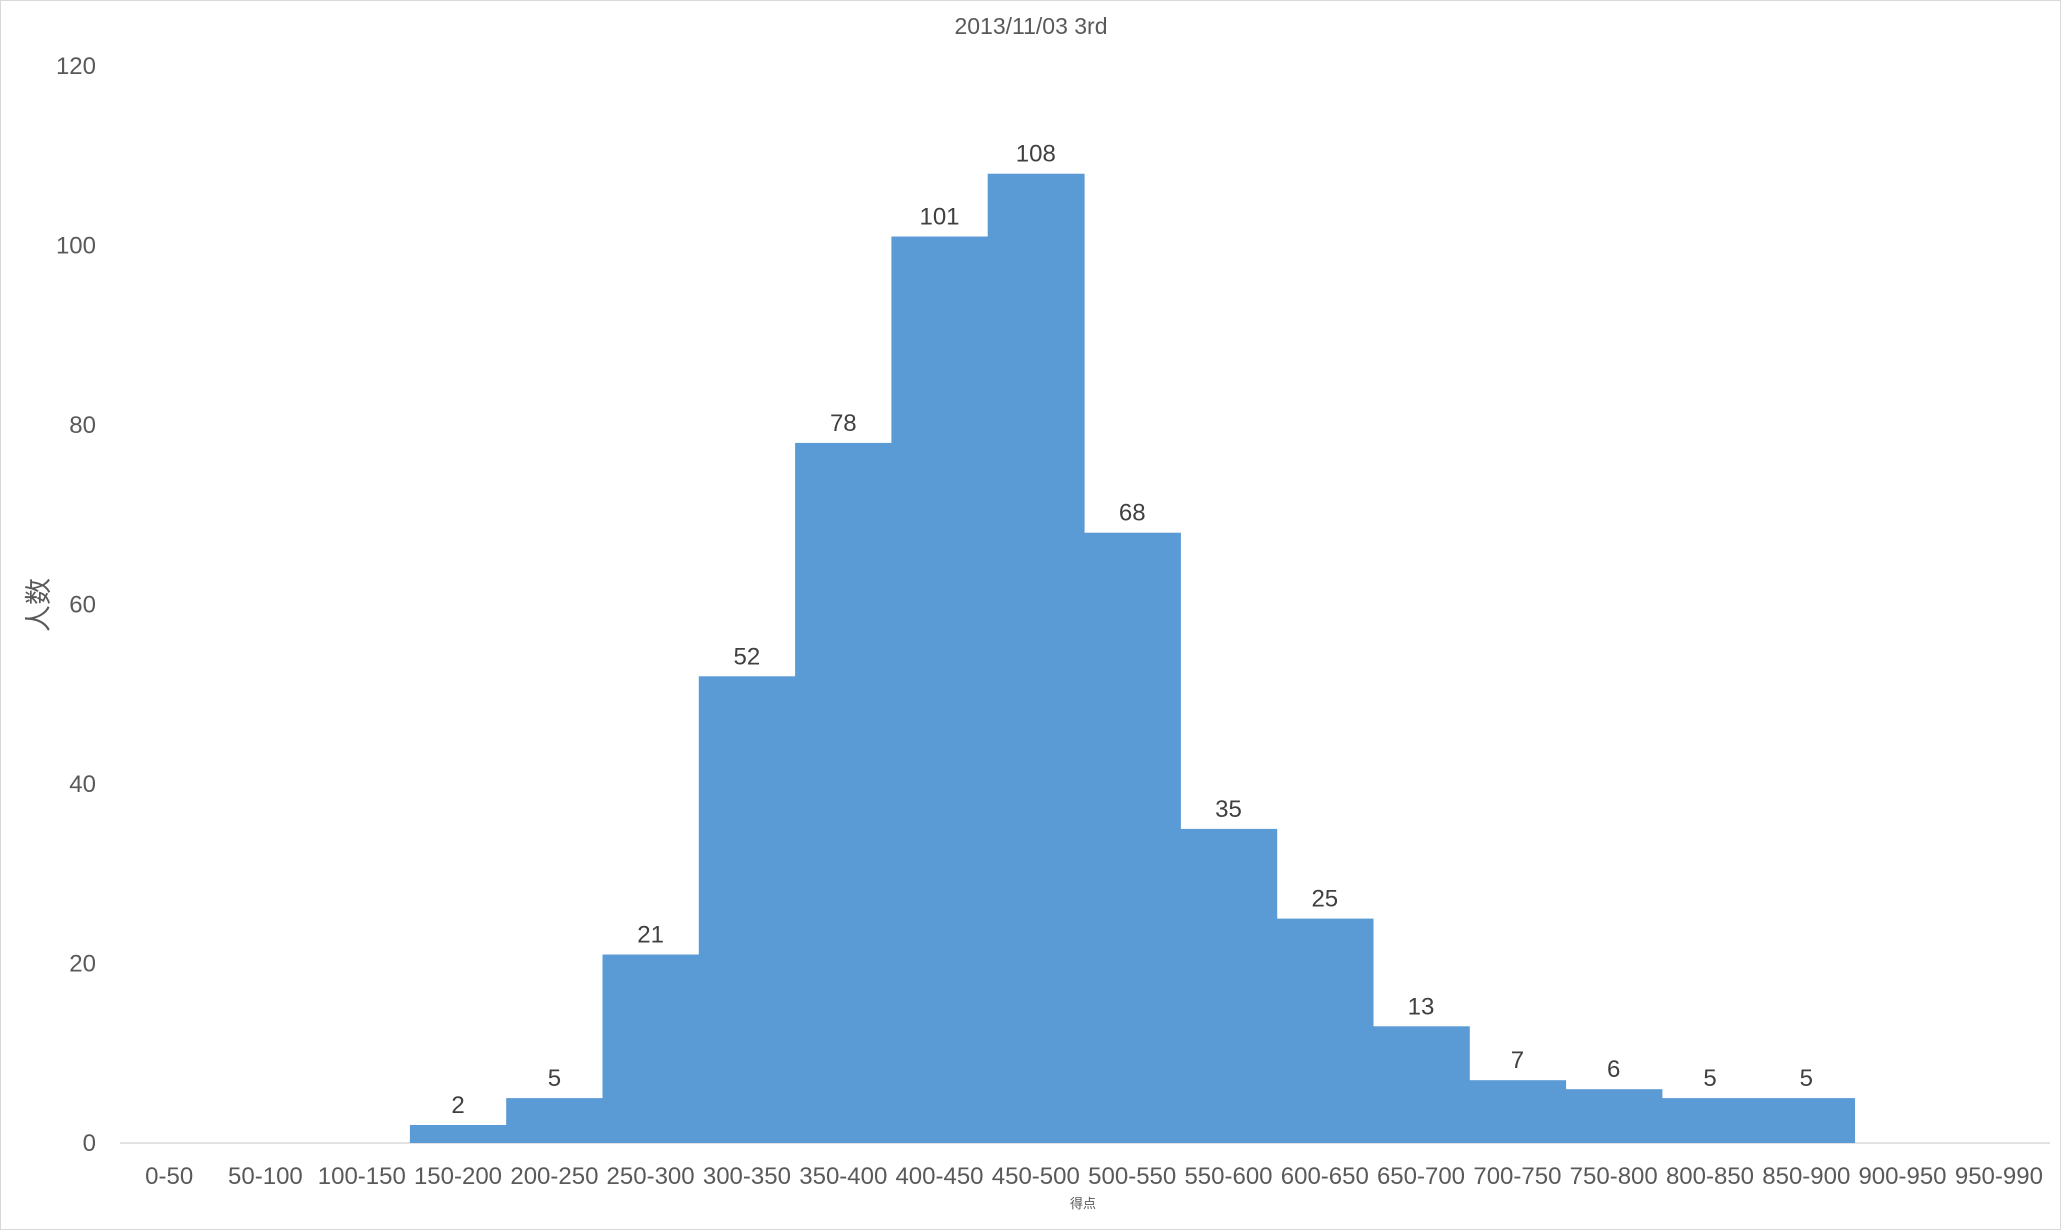 The width and height of the screenshot is (2063, 1232). What do you see at coordinates (1902, 1176) in the screenshot?
I see `x-tick-label-900-950: 900-950` at bounding box center [1902, 1176].